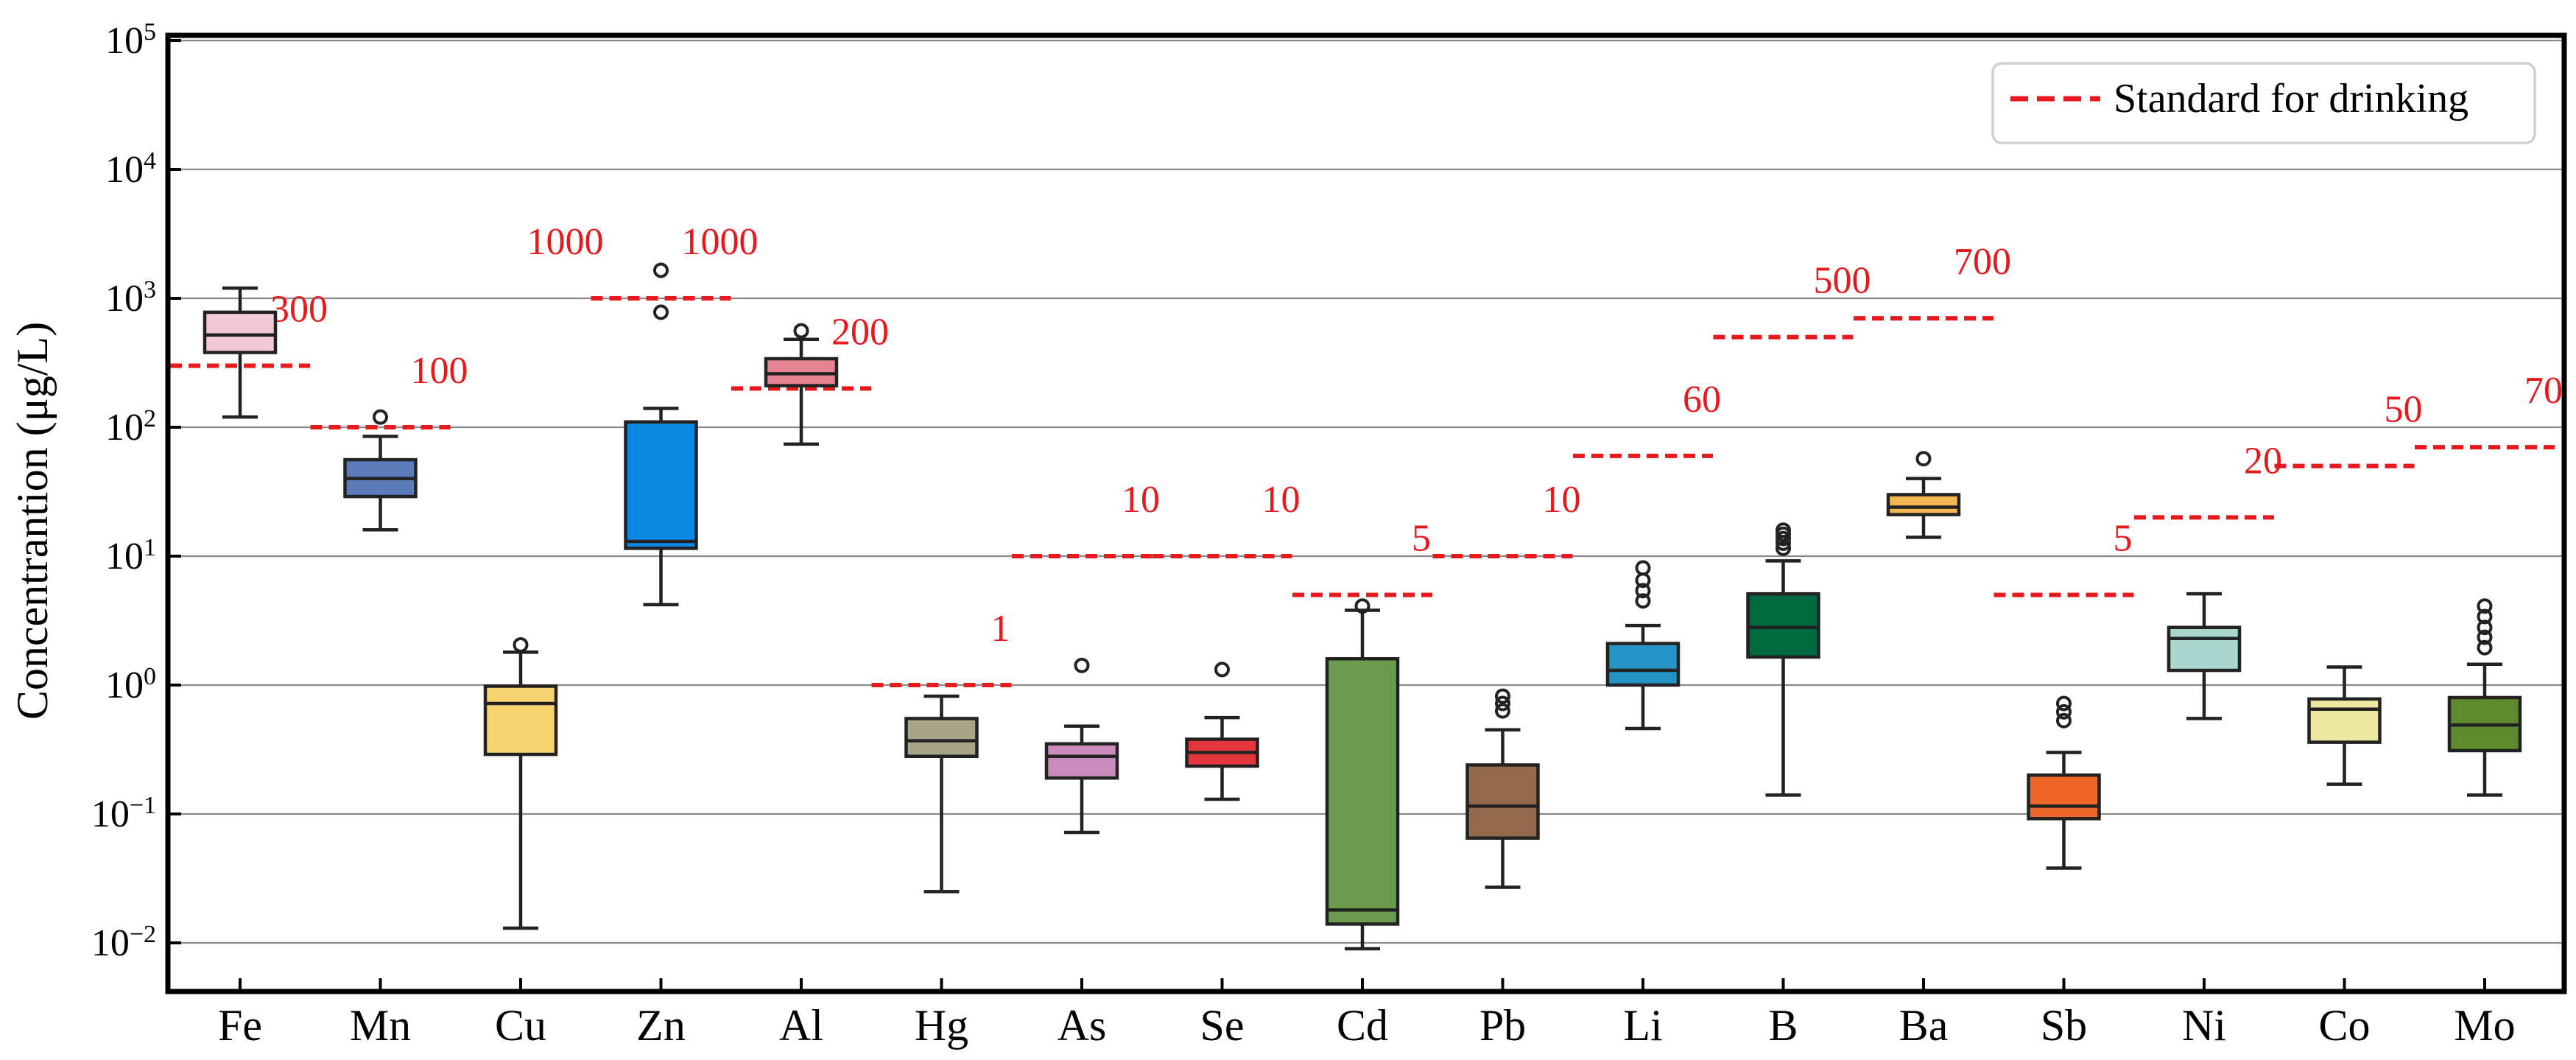 The width and height of the screenshot is (2576, 1060). I want to click on legend-box, so click(2263, 103).